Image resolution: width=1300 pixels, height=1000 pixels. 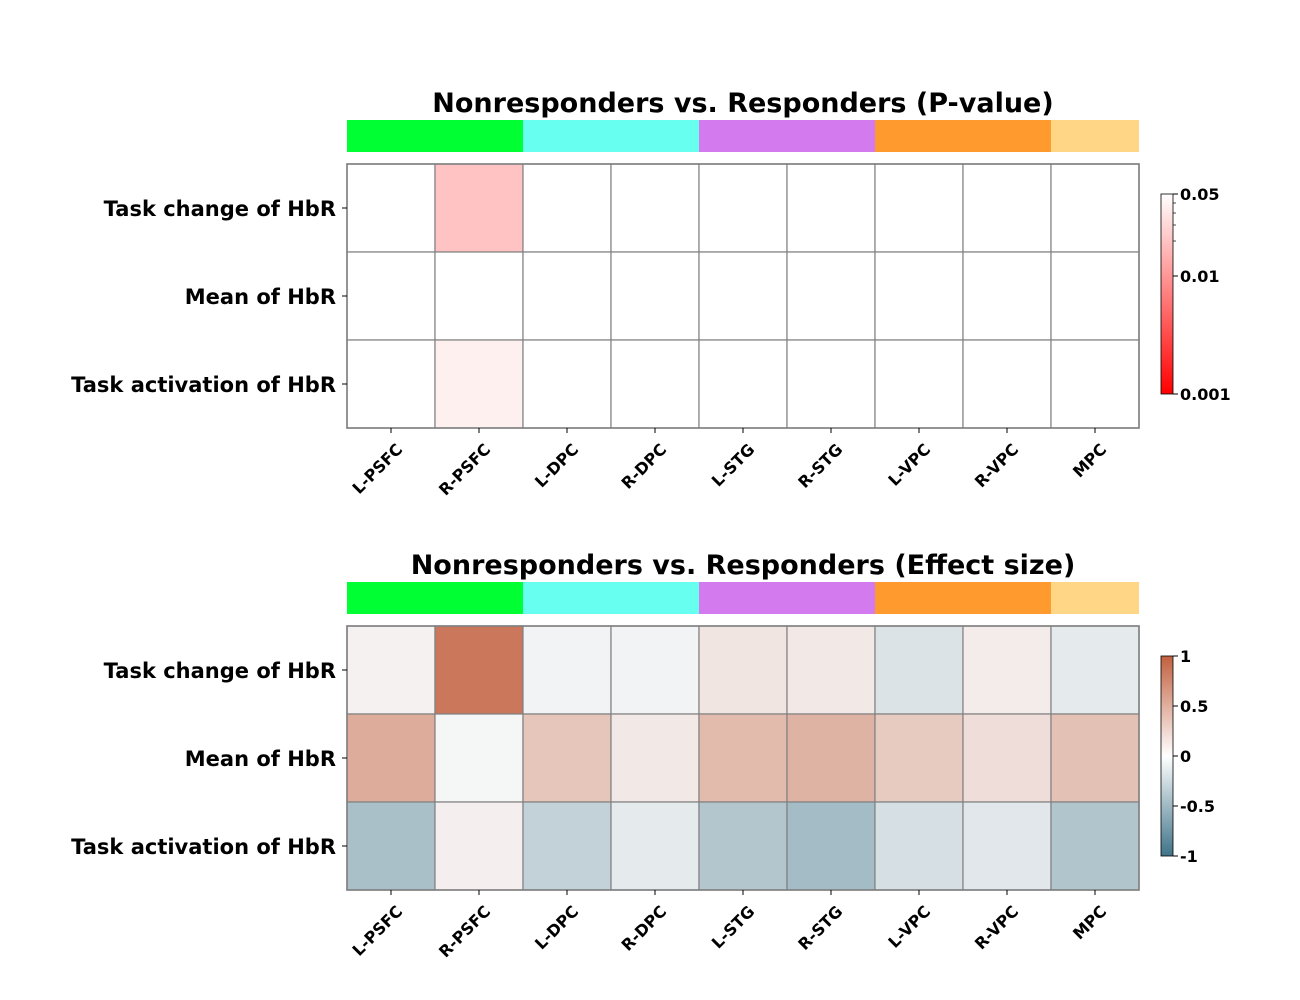 I want to click on pvalue-colorbar: 0.05 0.01 0.001, so click(x=1195, y=294).